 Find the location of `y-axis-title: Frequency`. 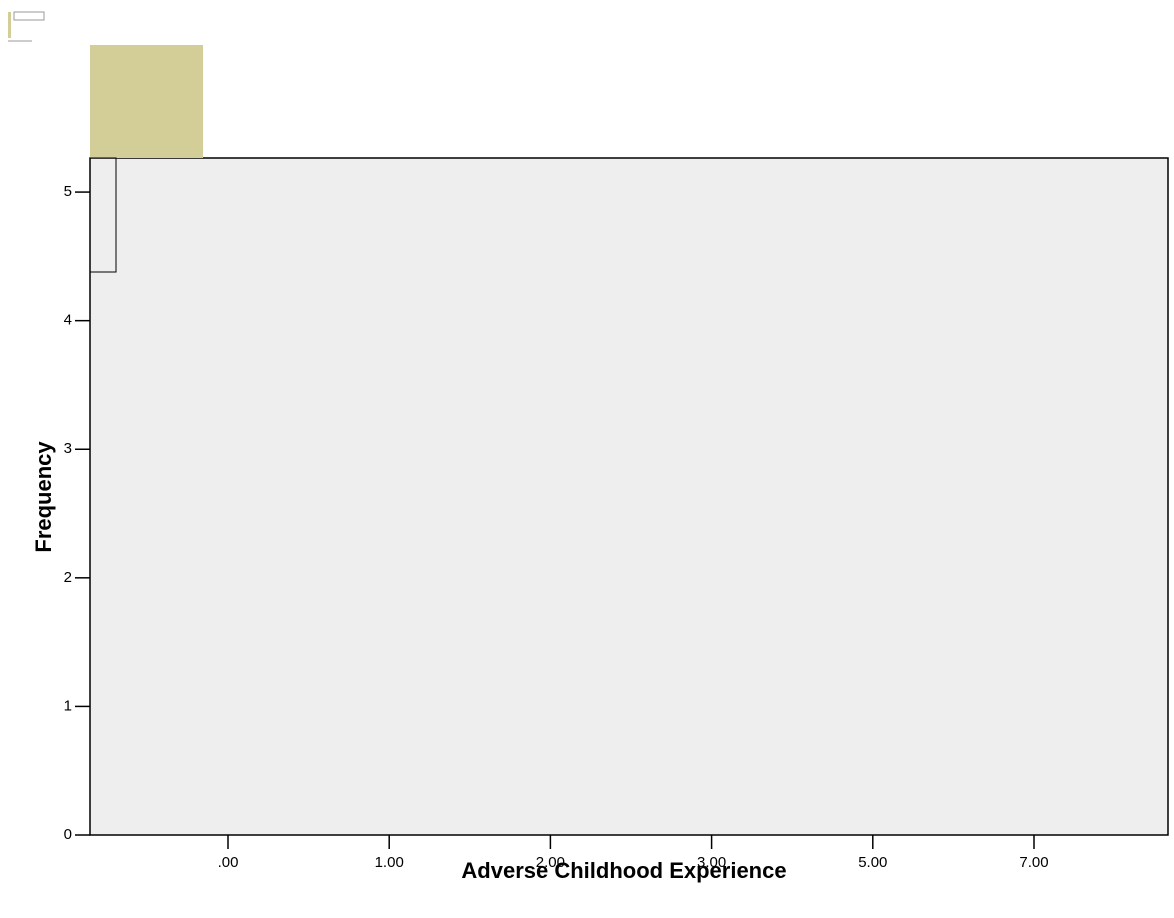

y-axis-title: Frequency is located at coordinates (43, 497).